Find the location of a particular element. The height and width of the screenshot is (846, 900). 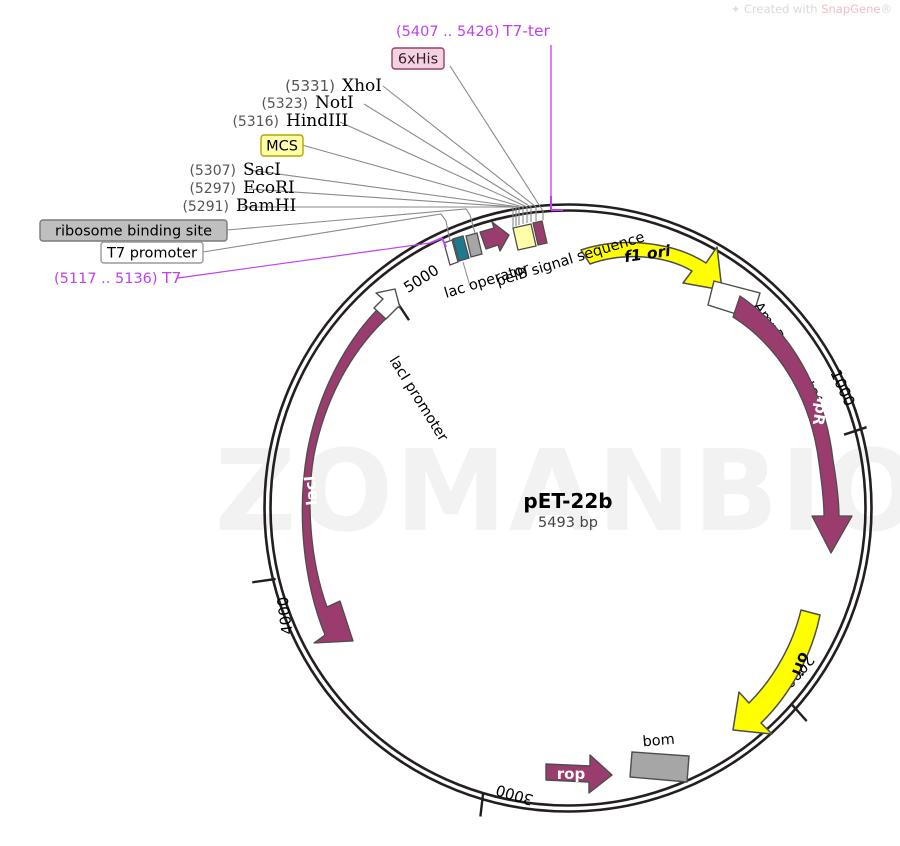

boxed-label-text-mcs: MCS is located at coordinates (282, 147).